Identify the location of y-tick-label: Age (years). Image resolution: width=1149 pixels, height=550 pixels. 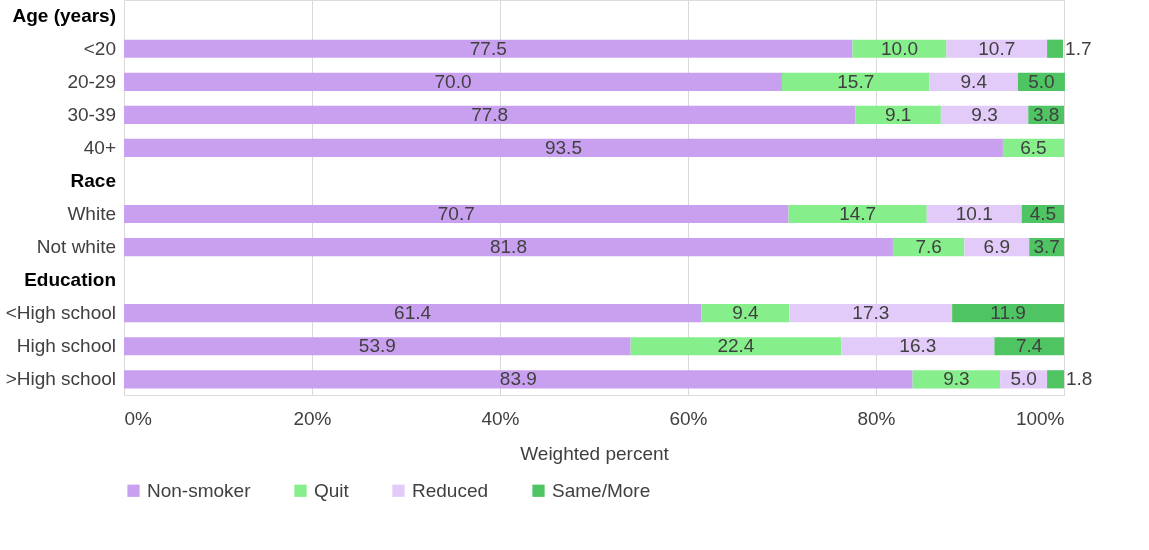
(64, 15).